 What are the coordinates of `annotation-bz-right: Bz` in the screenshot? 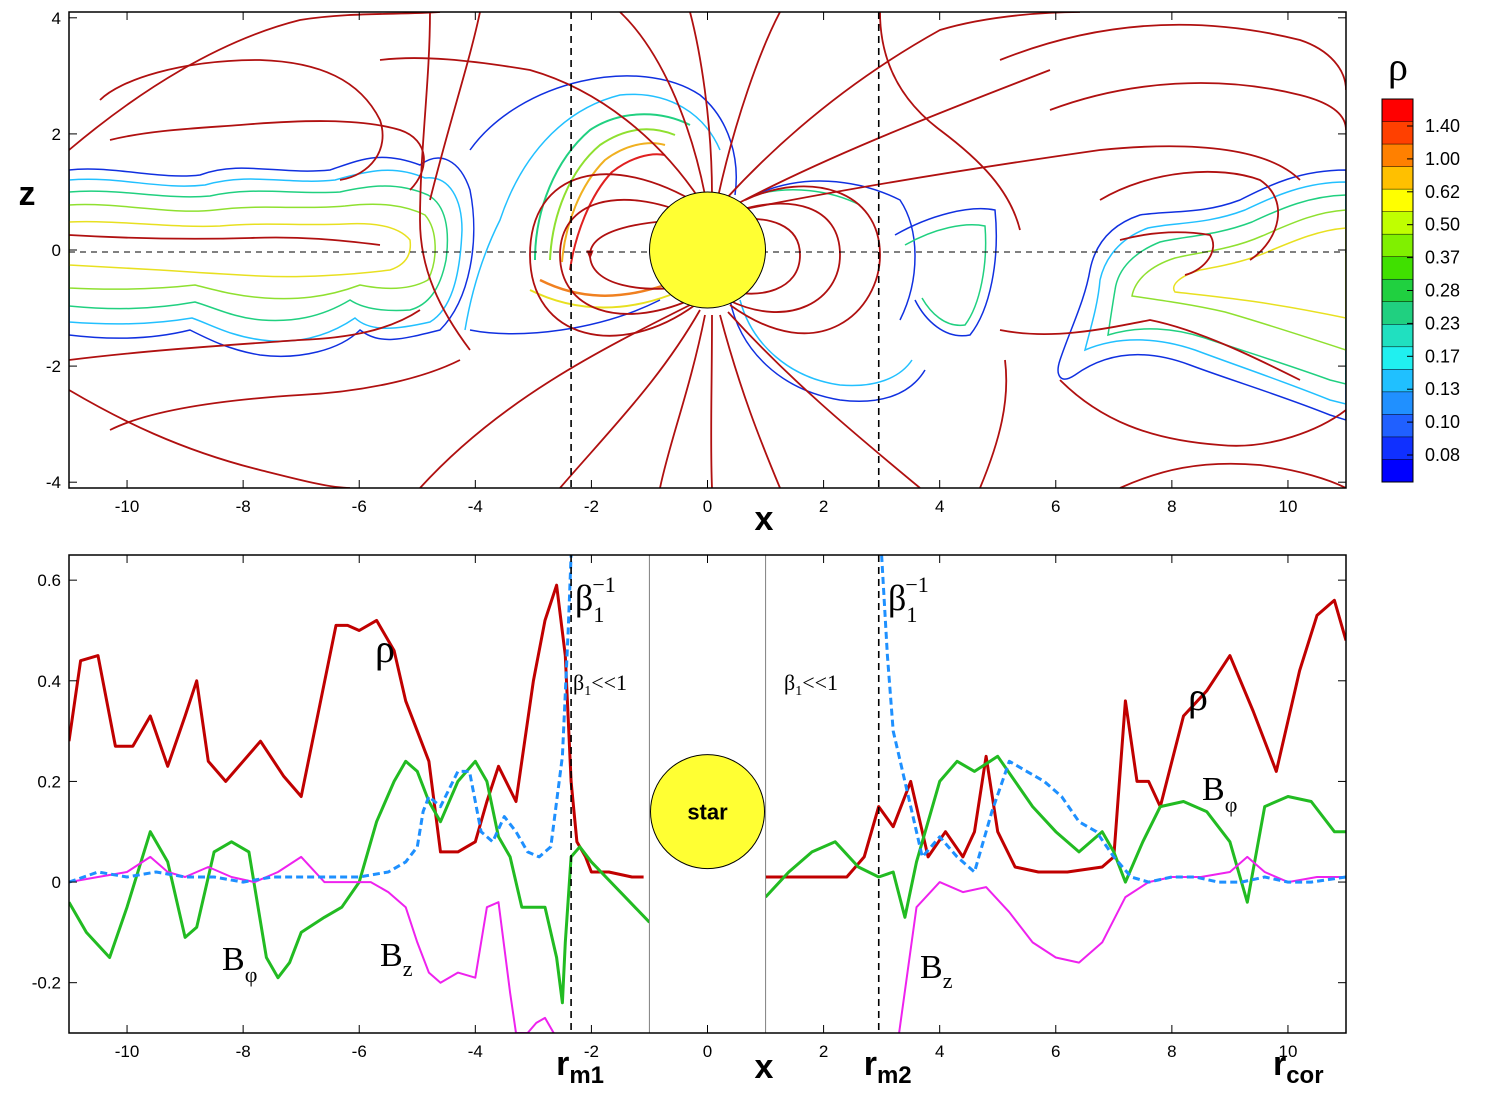 It's located at (936, 971).